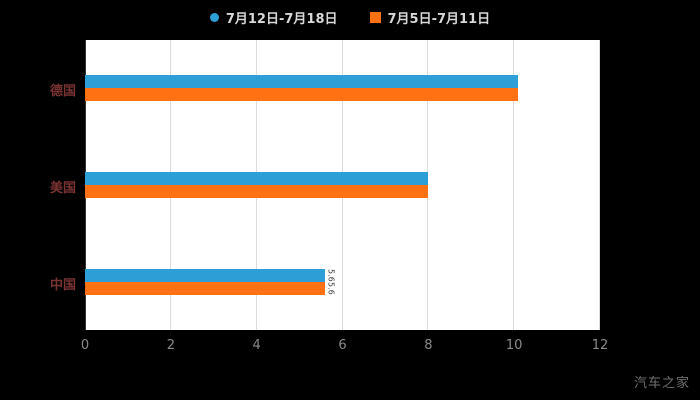 This screenshot has height=400, width=700. Describe the element at coordinates (205, 288) in the screenshot. I see `bar-series1-cat2` at that location.